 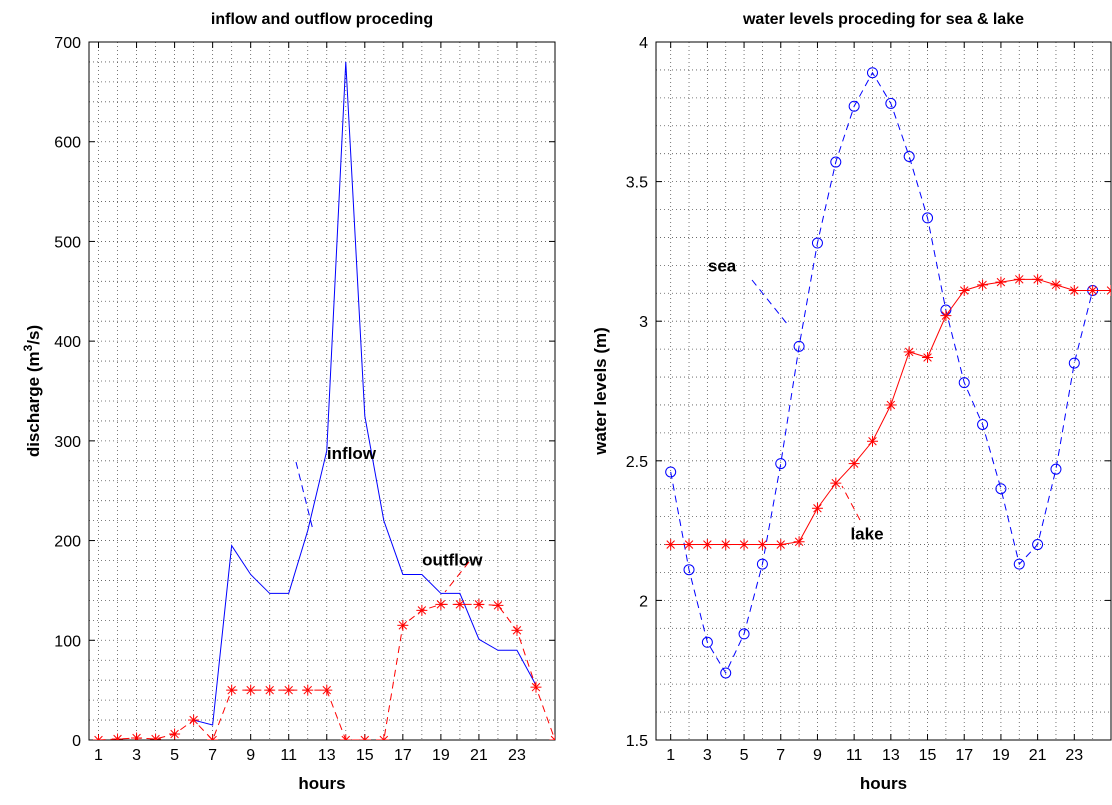 What do you see at coordinates (670, 755) in the screenshot?
I see `x-tick-label: 1` at bounding box center [670, 755].